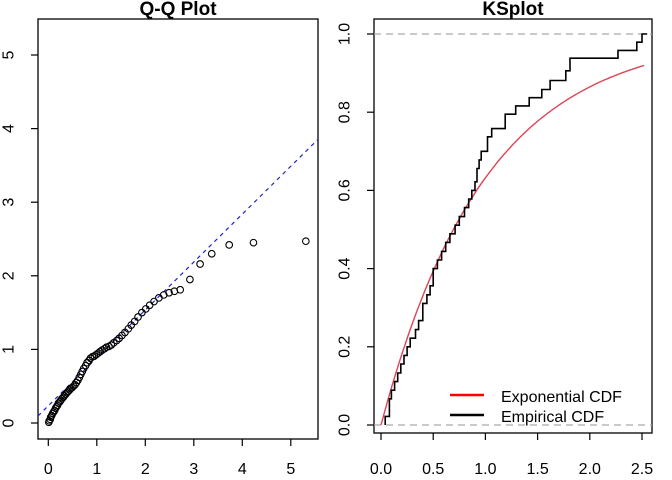  Describe the element at coordinates (9, 128) in the screenshot. I see `y-tick-label: 4` at that location.